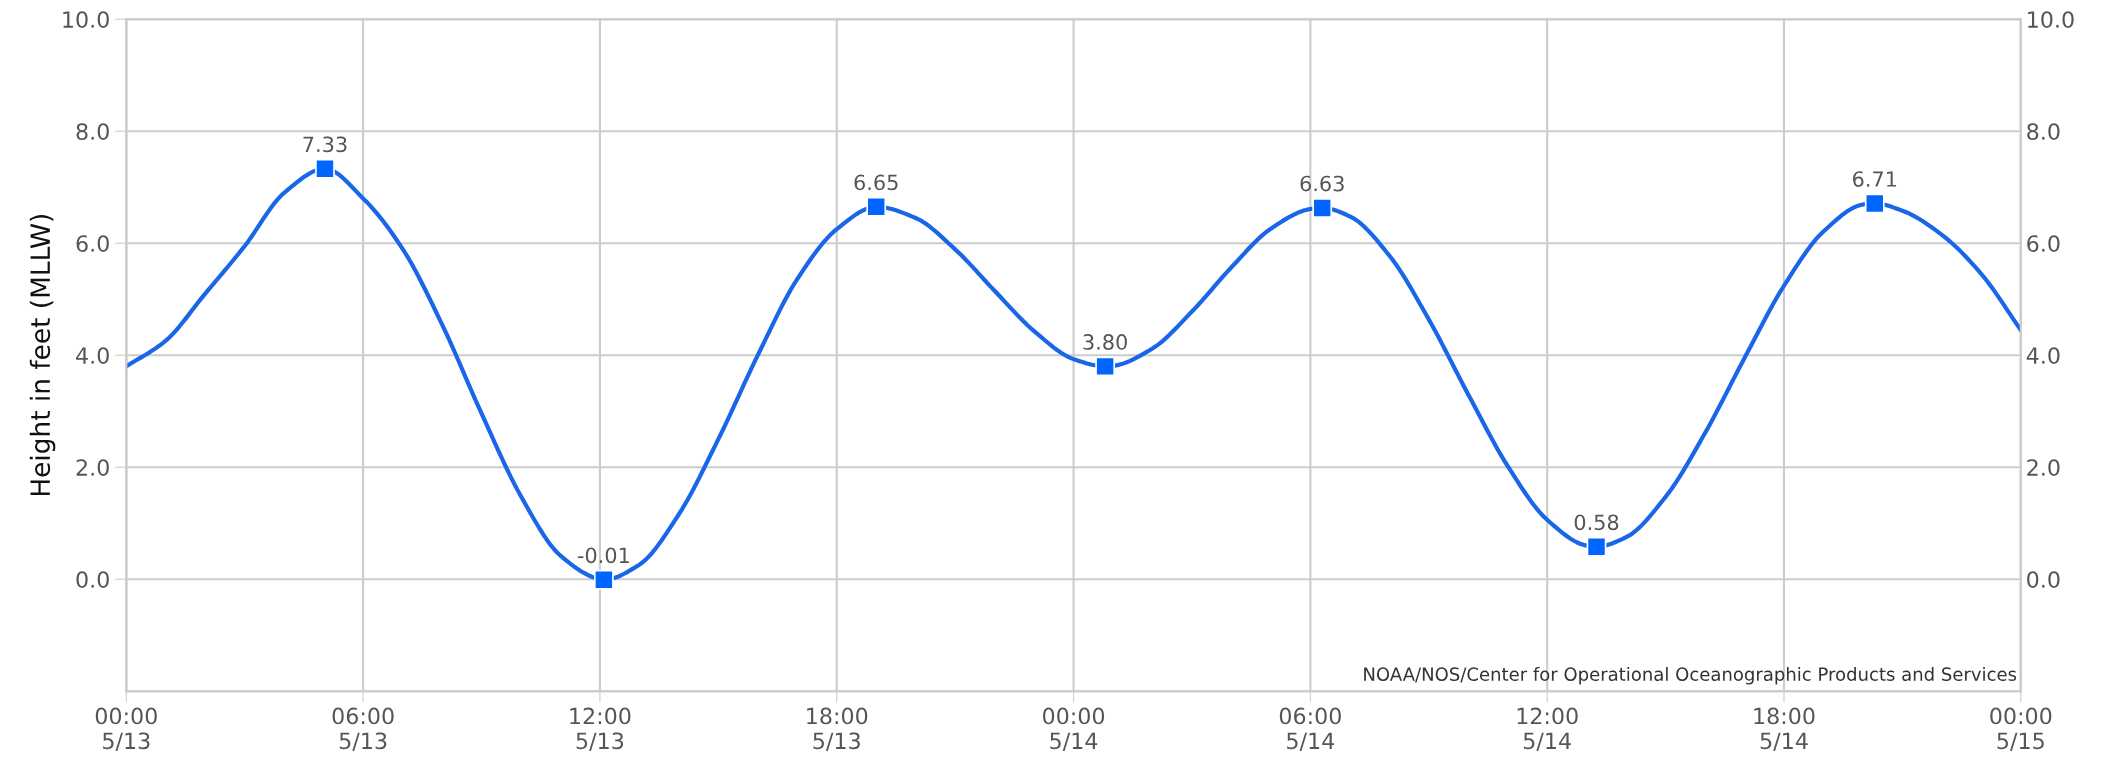 The image size is (2105, 768). What do you see at coordinates (92, 243) in the screenshot?
I see `y-tick-label: 6.0` at bounding box center [92, 243].